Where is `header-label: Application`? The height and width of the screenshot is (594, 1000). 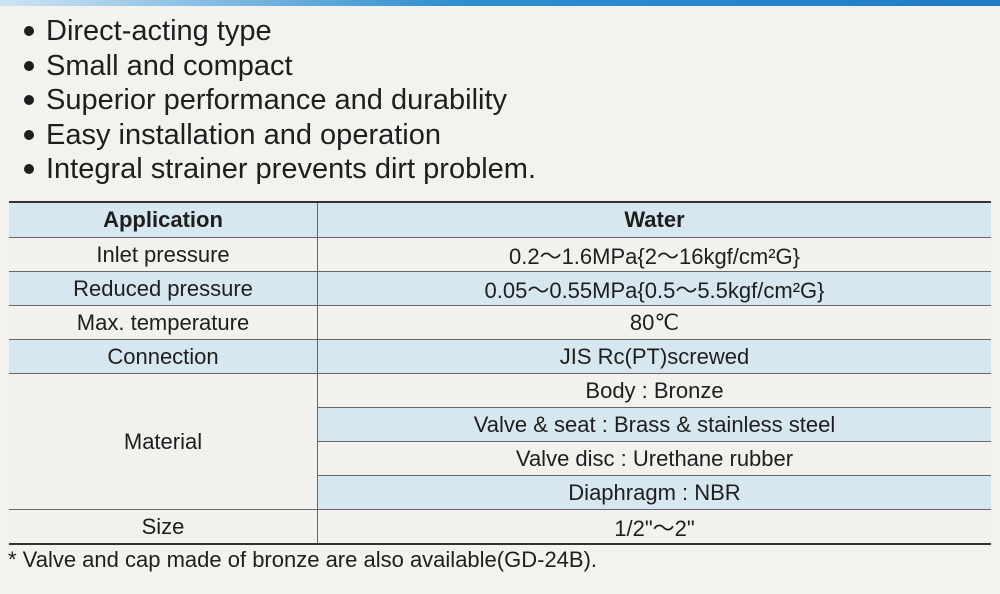 header-label: Application is located at coordinates (163, 220).